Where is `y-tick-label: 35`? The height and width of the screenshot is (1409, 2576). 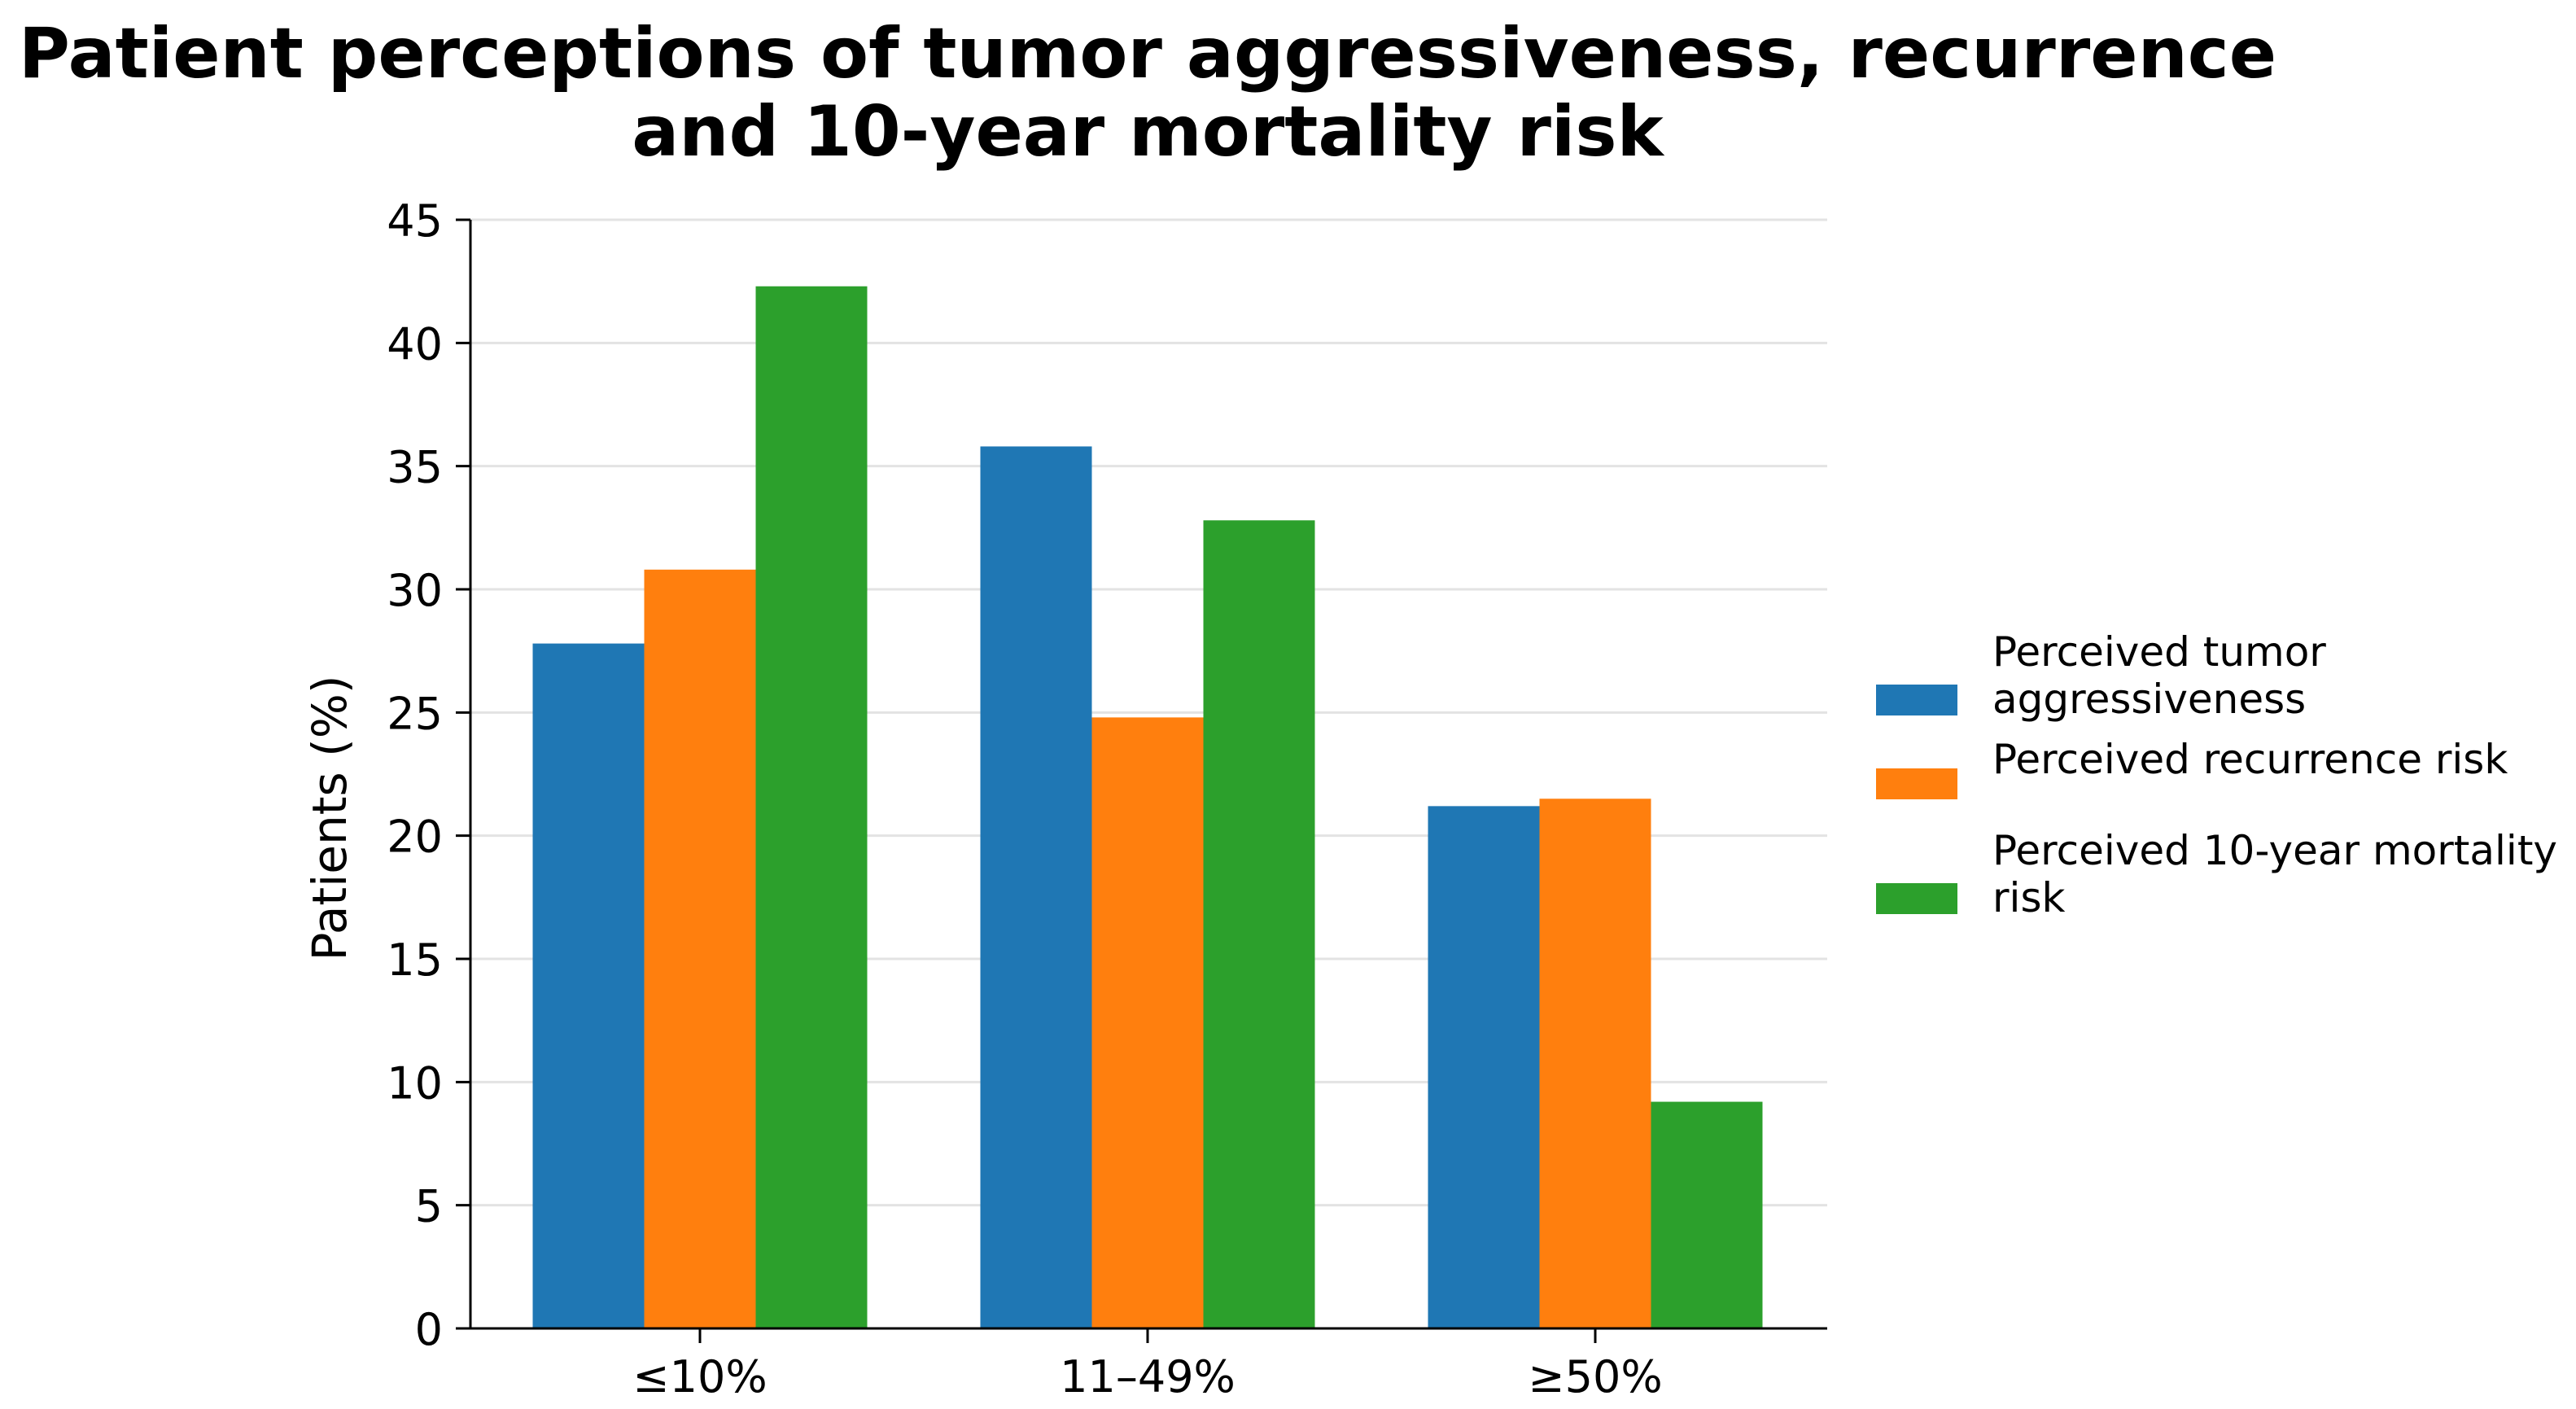
y-tick-label: 35 is located at coordinates (415, 468).